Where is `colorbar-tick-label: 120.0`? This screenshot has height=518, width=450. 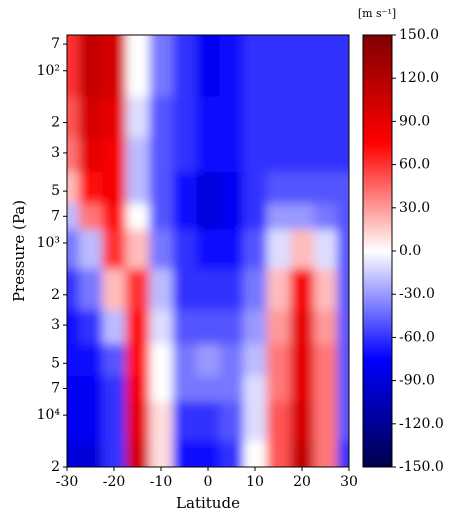 colorbar-tick-label: 120.0 is located at coordinates (419, 78).